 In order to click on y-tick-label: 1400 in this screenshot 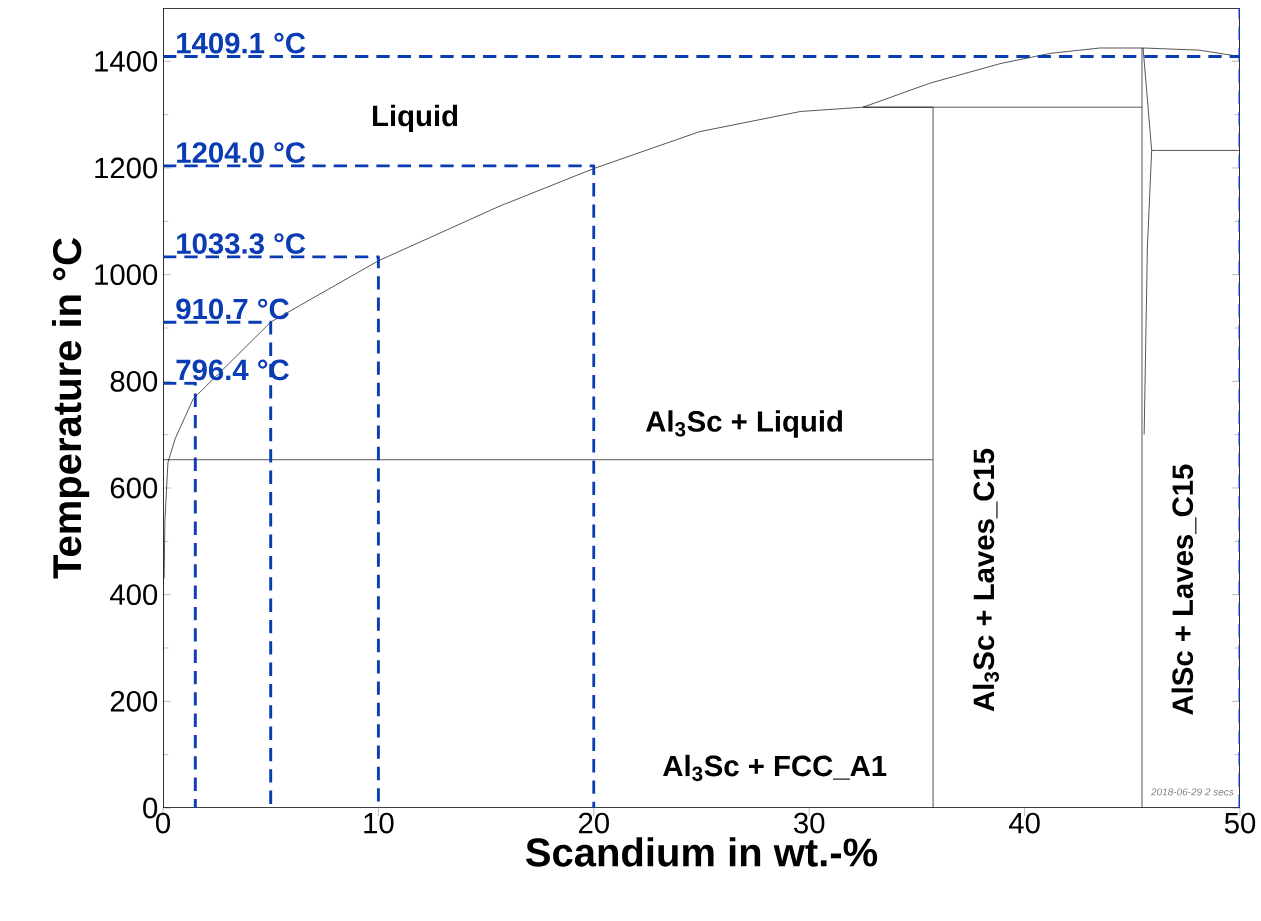, I will do `click(126, 61)`.